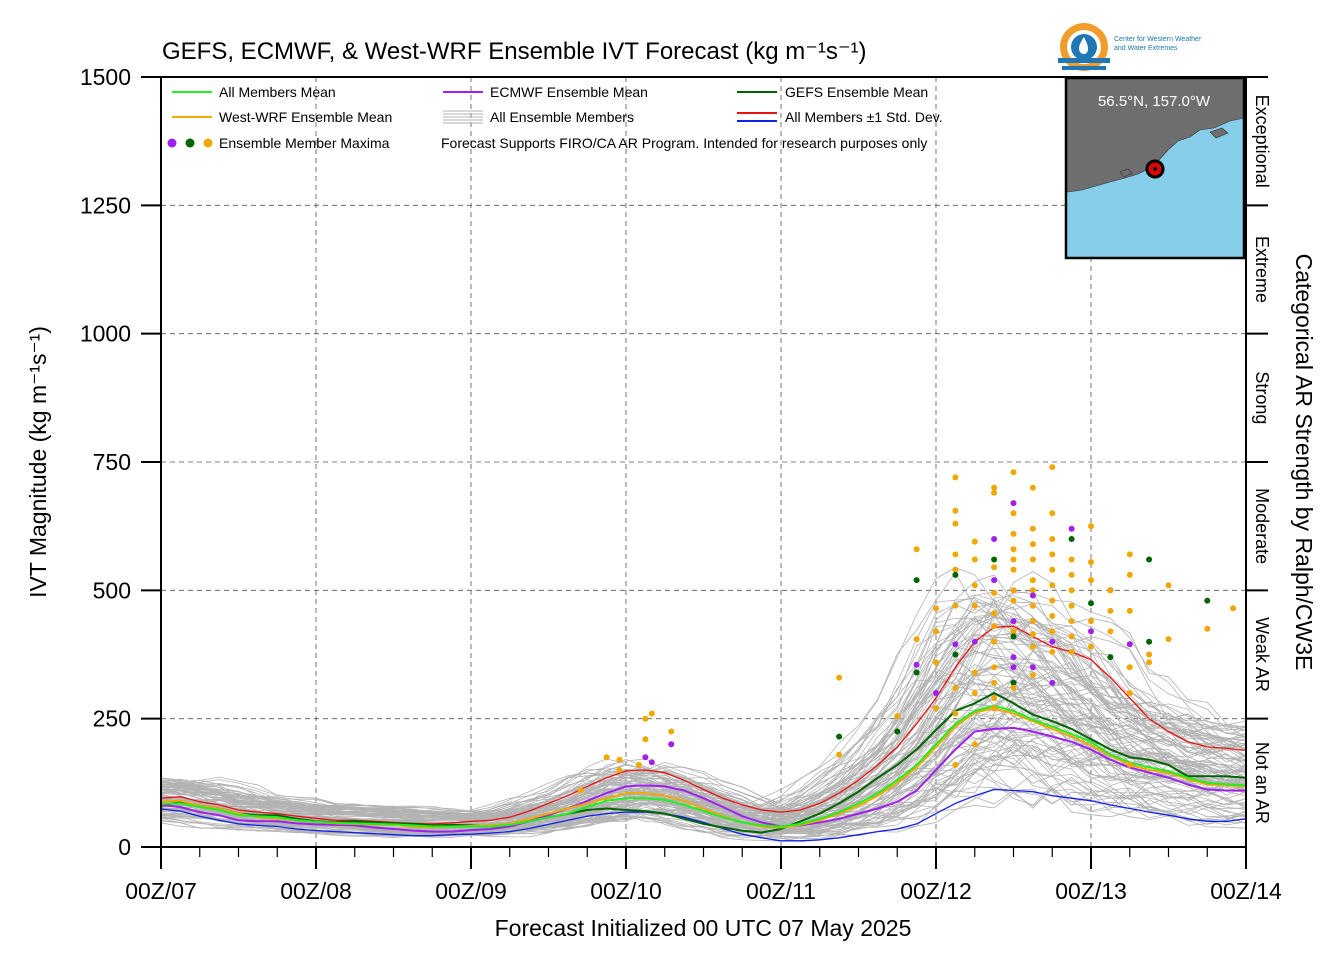 Image resolution: width=1336 pixels, height=962 pixels. I want to click on inset-landmass, so click(1155, 135).